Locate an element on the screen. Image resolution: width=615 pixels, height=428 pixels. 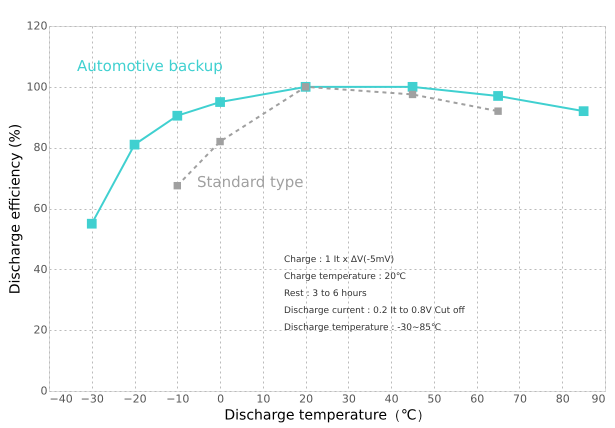
x-tick-label: 0 is located at coordinates (220, 399).